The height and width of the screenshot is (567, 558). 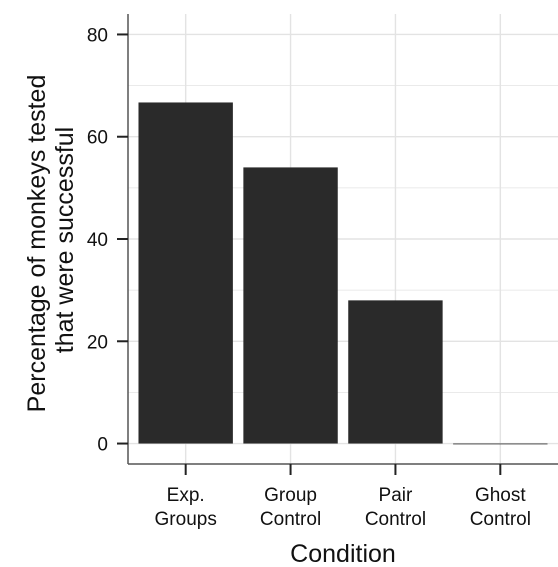 What do you see at coordinates (396, 495) in the screenshot?
I see `x-tick-label-line: Pair` at bounding box center [396, 495].